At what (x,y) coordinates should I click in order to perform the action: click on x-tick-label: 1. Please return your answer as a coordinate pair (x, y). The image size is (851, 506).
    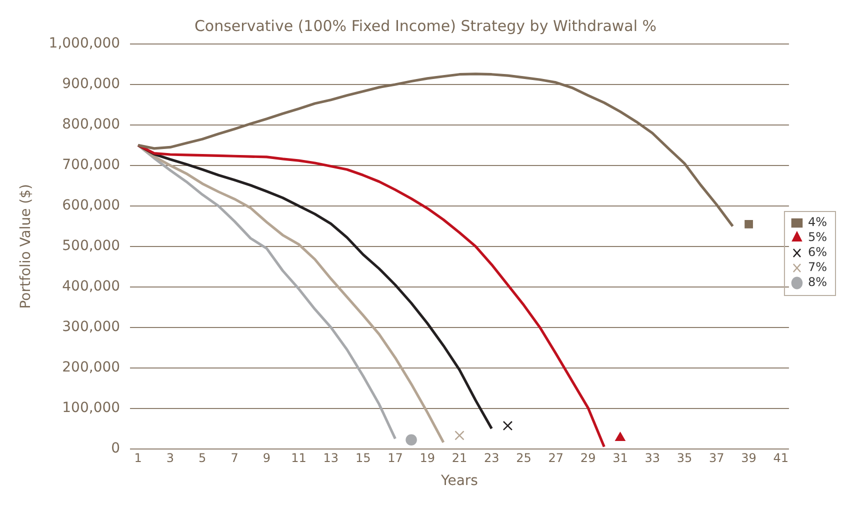
    Looking at the image, I should click on (138, 458).